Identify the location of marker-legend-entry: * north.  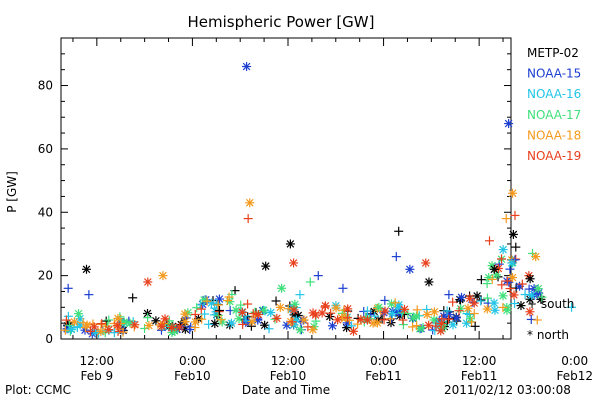
(548, 335).